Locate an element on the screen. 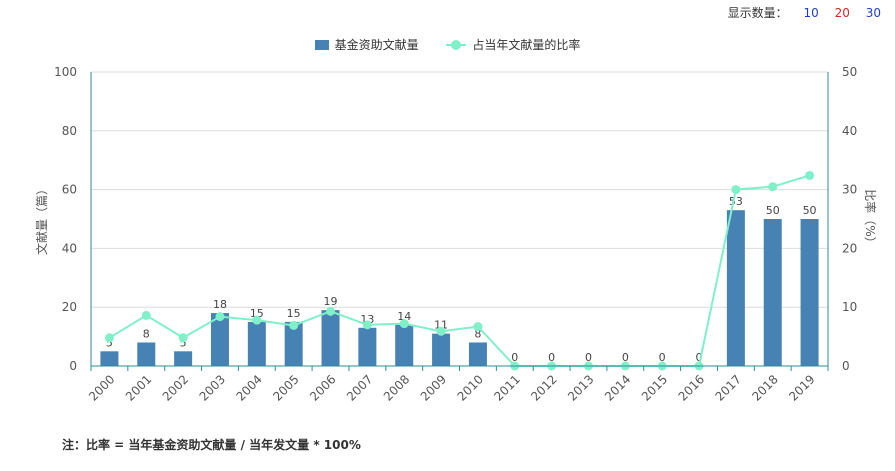 This screenshot has width=895, height=471. x-tick-label: 2010 is located at coordinates (470, 387).